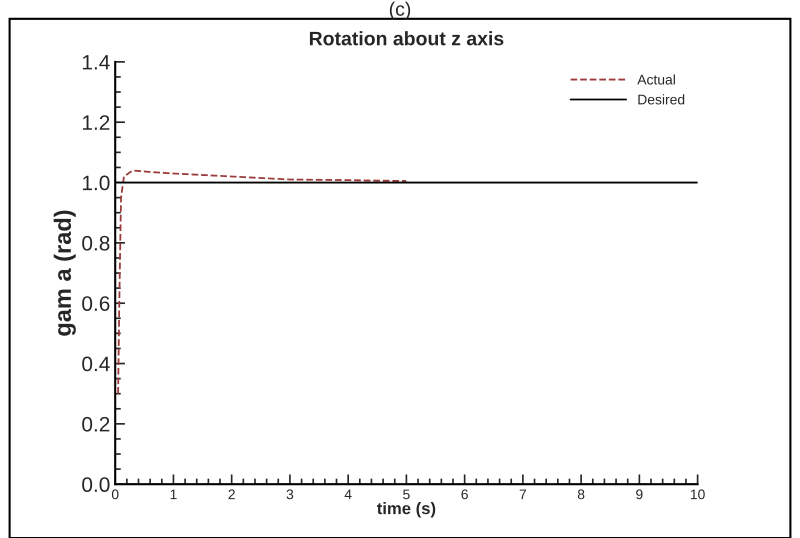 The width and height of the screenshot is (800, 538). What do you see at coordinates (407, 38) in the screenshot?
I see `chart-title: Rotation about z axis` at bounding box center [407, 38].